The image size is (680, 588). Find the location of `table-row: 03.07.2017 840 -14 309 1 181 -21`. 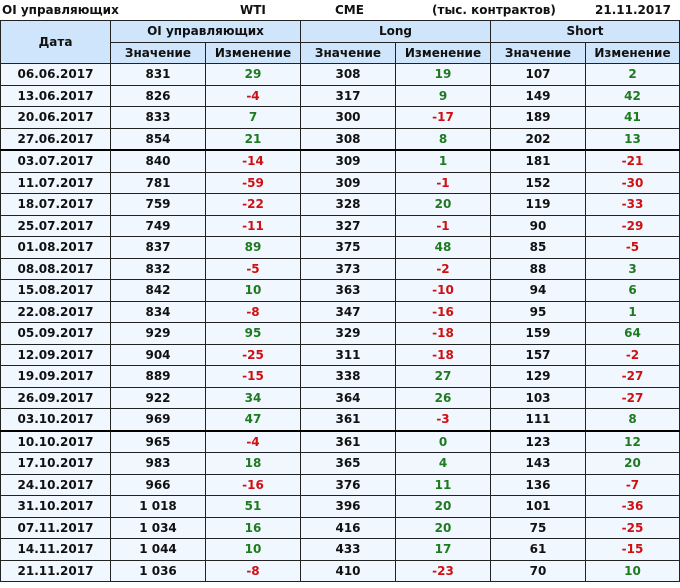

table-row: 03.07.2017 840 -14 309 1 181 -21 is located at coordinates (340, 161).